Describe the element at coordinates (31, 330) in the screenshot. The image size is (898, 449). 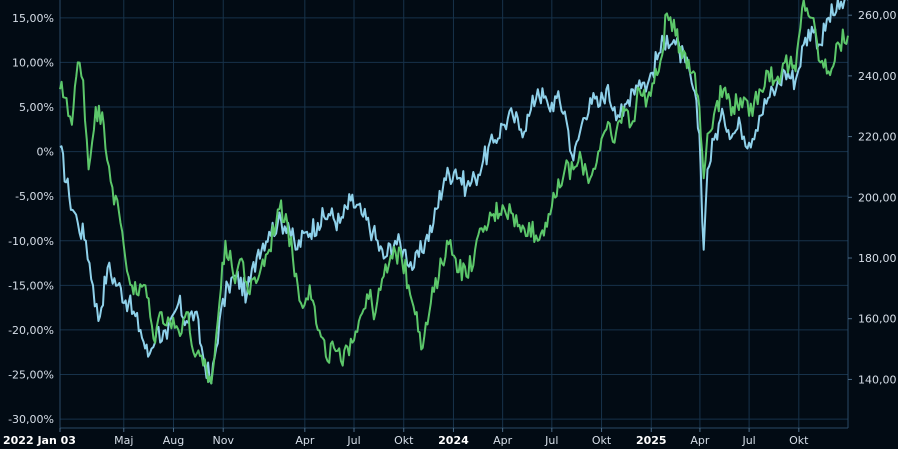
I see `left-tick-label-7: -20,00%` at that location.